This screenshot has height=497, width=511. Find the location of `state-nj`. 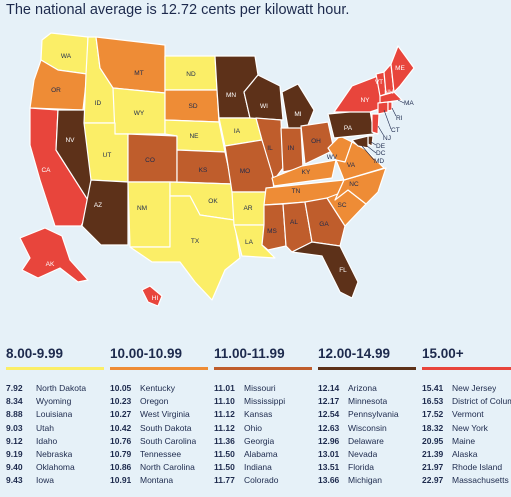

state-nj is located at coordinates (375, 124).